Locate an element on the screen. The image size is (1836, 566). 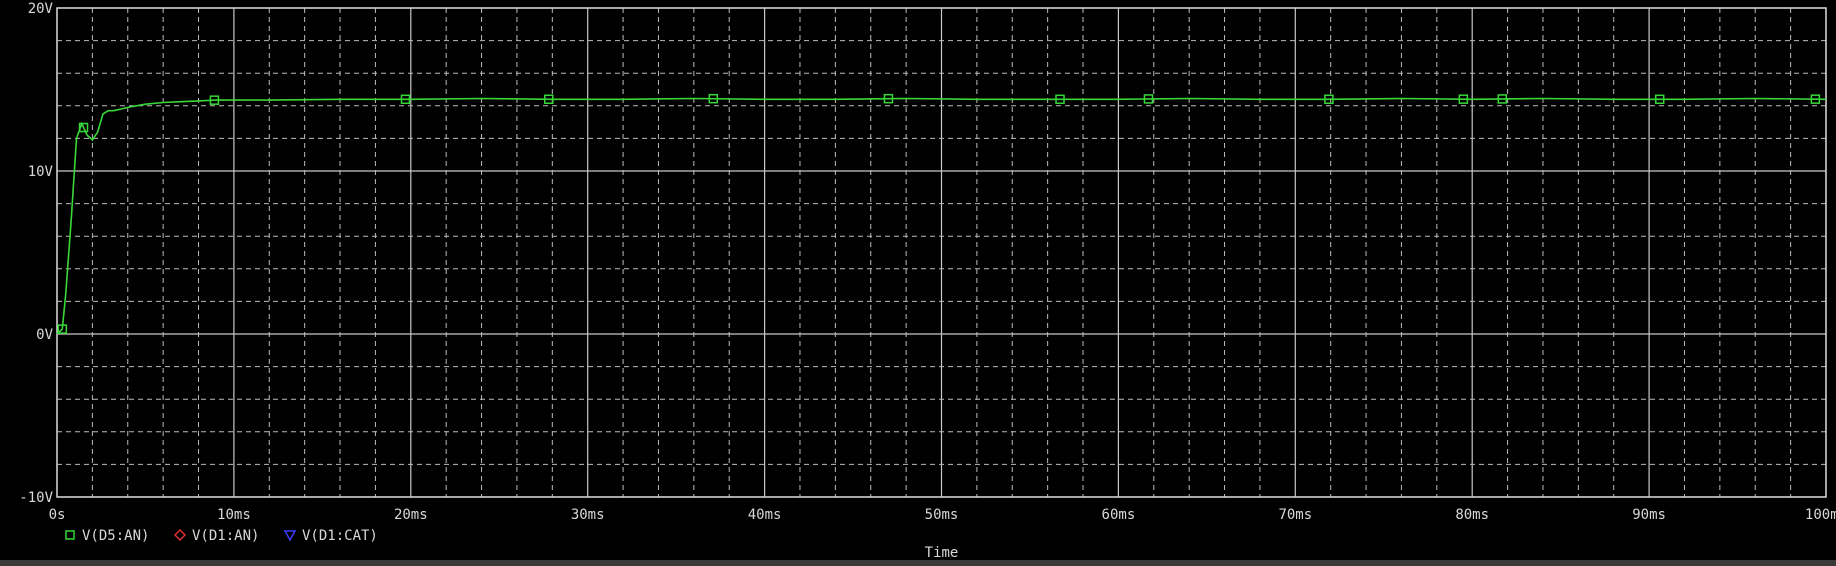
x-tick-label: 0s is located at coordinates (57, 515).